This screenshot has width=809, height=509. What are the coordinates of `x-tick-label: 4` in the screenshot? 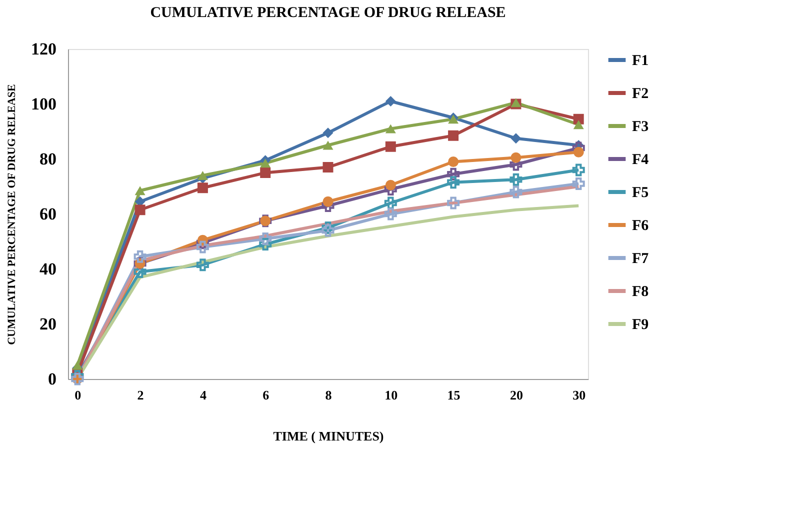 It's located at (203, 395).